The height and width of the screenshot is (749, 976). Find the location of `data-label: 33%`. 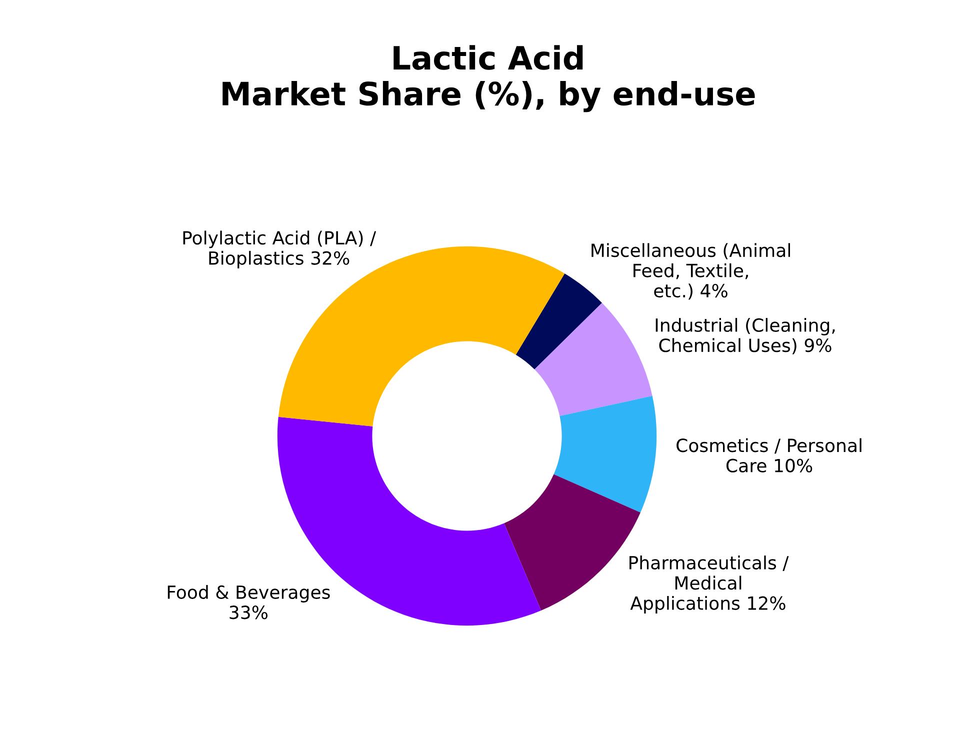

data-label: 33% is located at coordinates (249, 613).